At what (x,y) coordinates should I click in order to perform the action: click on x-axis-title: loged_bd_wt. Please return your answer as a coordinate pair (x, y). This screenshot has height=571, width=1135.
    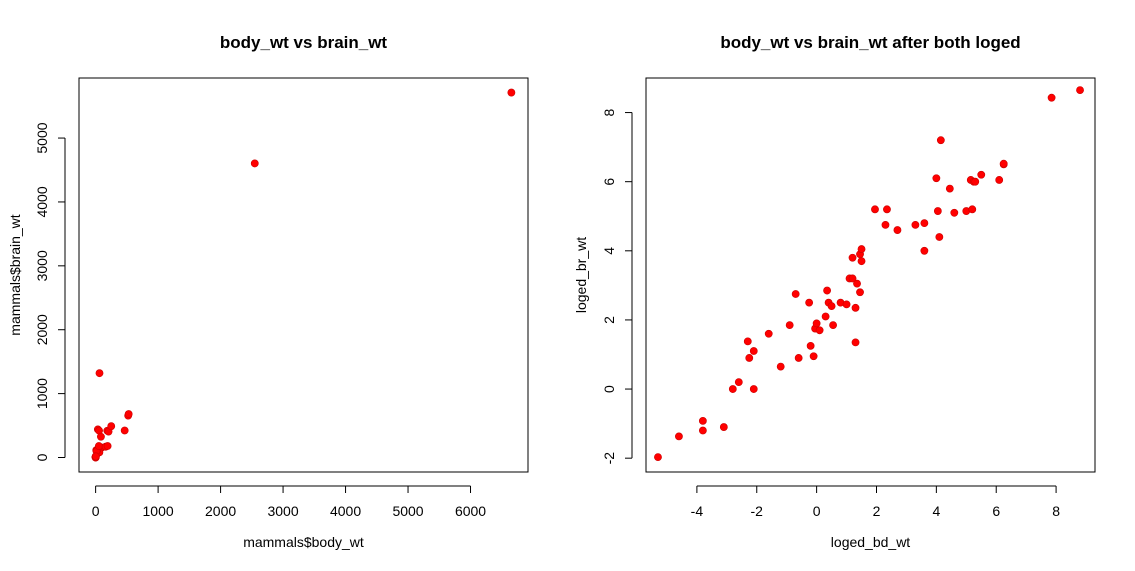
    Looking at the image, I should click on (871, 542).